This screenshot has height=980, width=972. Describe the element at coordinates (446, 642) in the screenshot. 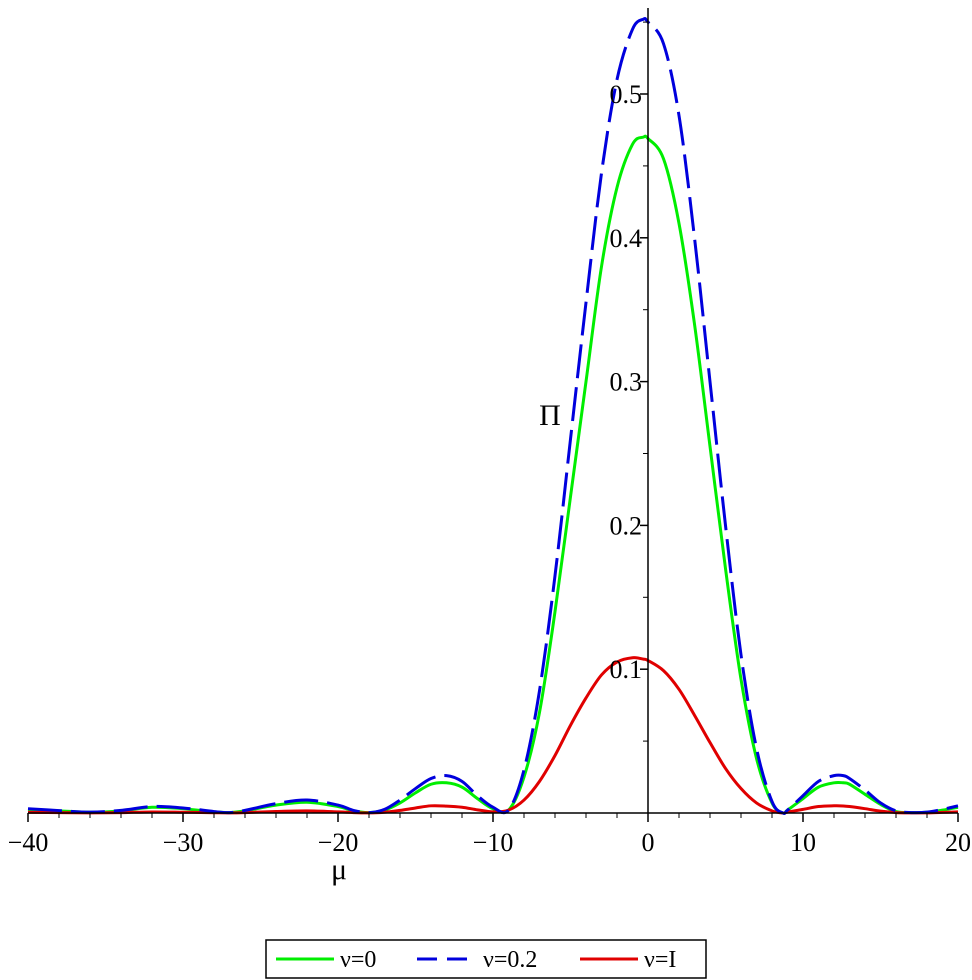

I see `labels-layer: μ Π` at that location.